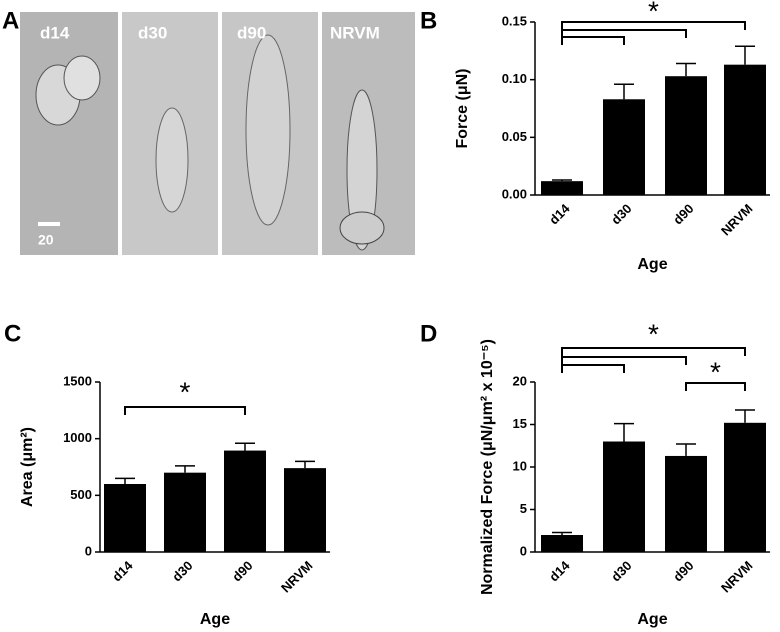  Describe the element at coordinates (514, 78) in the screenshot. I see `y-tick-label: 0.10` at that location.